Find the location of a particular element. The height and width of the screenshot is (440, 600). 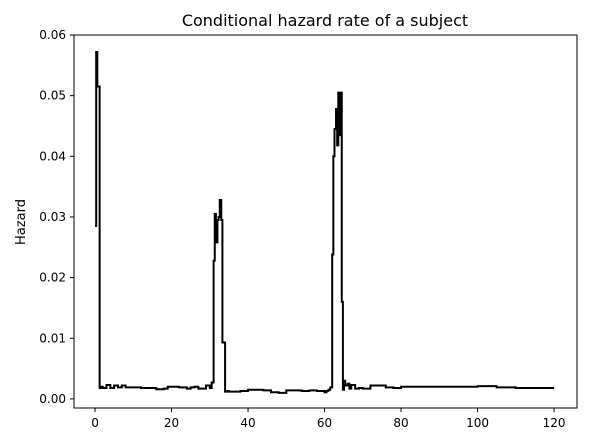

y-tick-label: 0.02 is located at coordinates (52, 278).